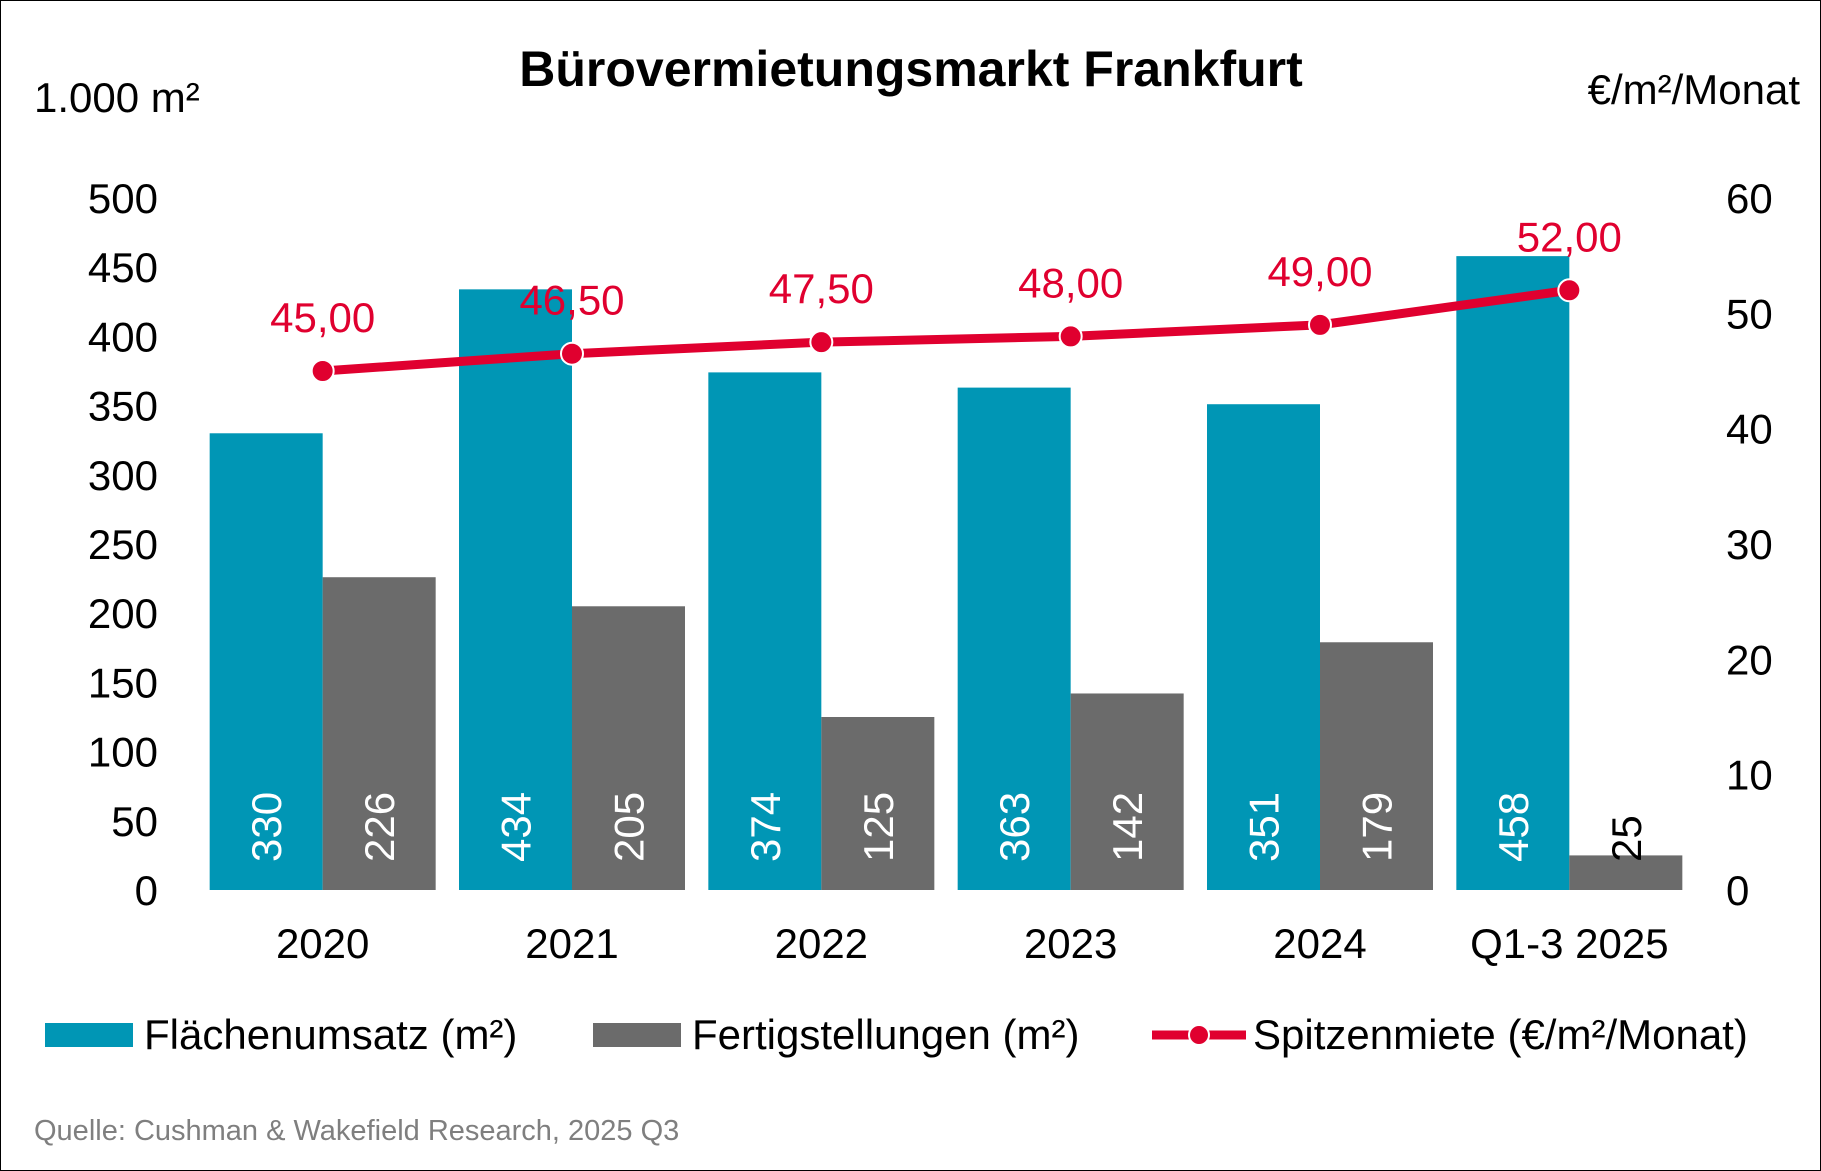 This screenshot has height=1171, width=1821. Describe the element at coordinates (1513, 827) in the screenshot. I see `bar-label-flaechenumsatz: 458` at that location.